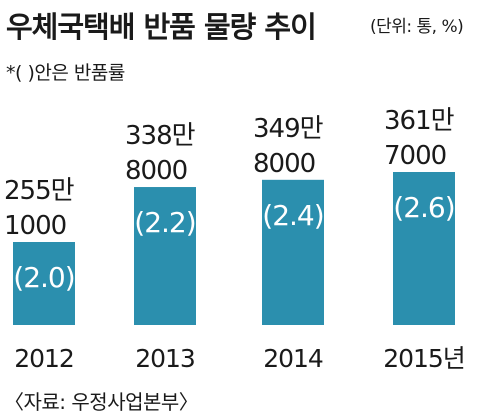 Image resolution: width=500 pixels, height=418 pixels. I want to click on category-label: 2012, so click(44, 358).